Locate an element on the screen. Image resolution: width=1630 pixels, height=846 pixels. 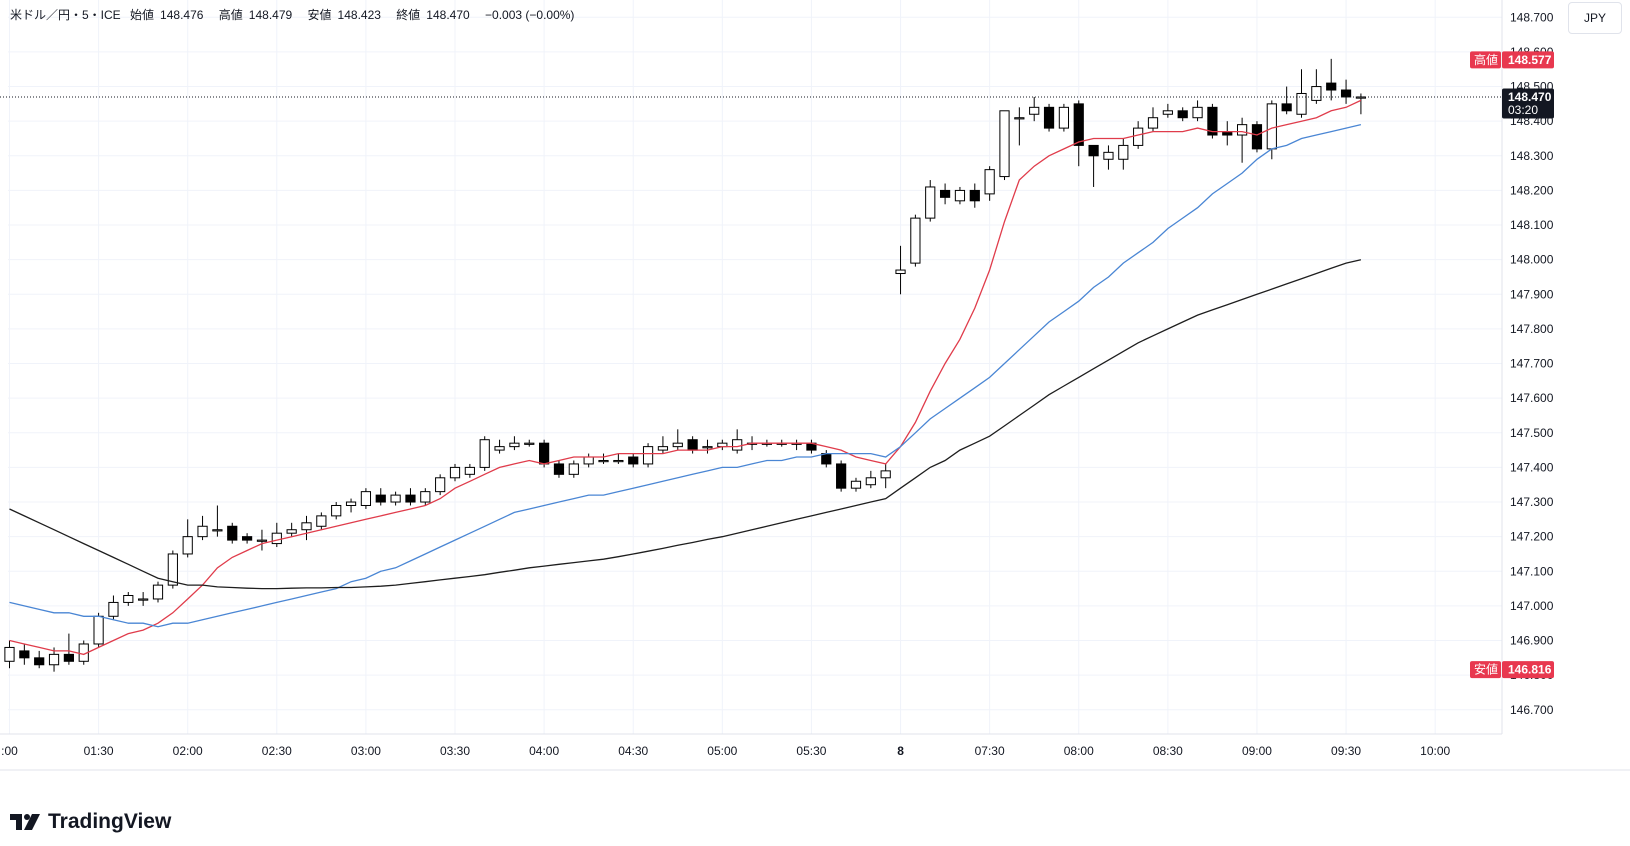
y-tick-label: 148.700 is located at coordinates (1532, 17).